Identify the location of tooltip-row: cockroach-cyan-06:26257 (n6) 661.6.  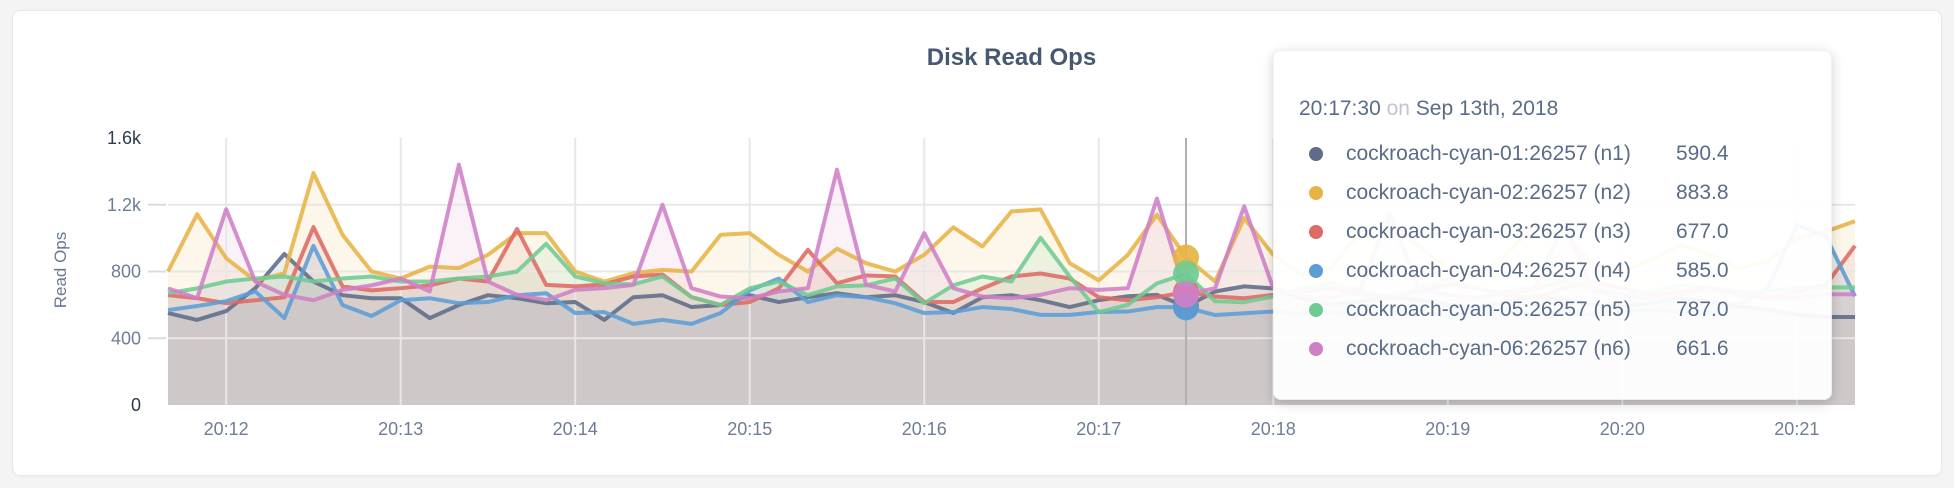
(1565, 348).